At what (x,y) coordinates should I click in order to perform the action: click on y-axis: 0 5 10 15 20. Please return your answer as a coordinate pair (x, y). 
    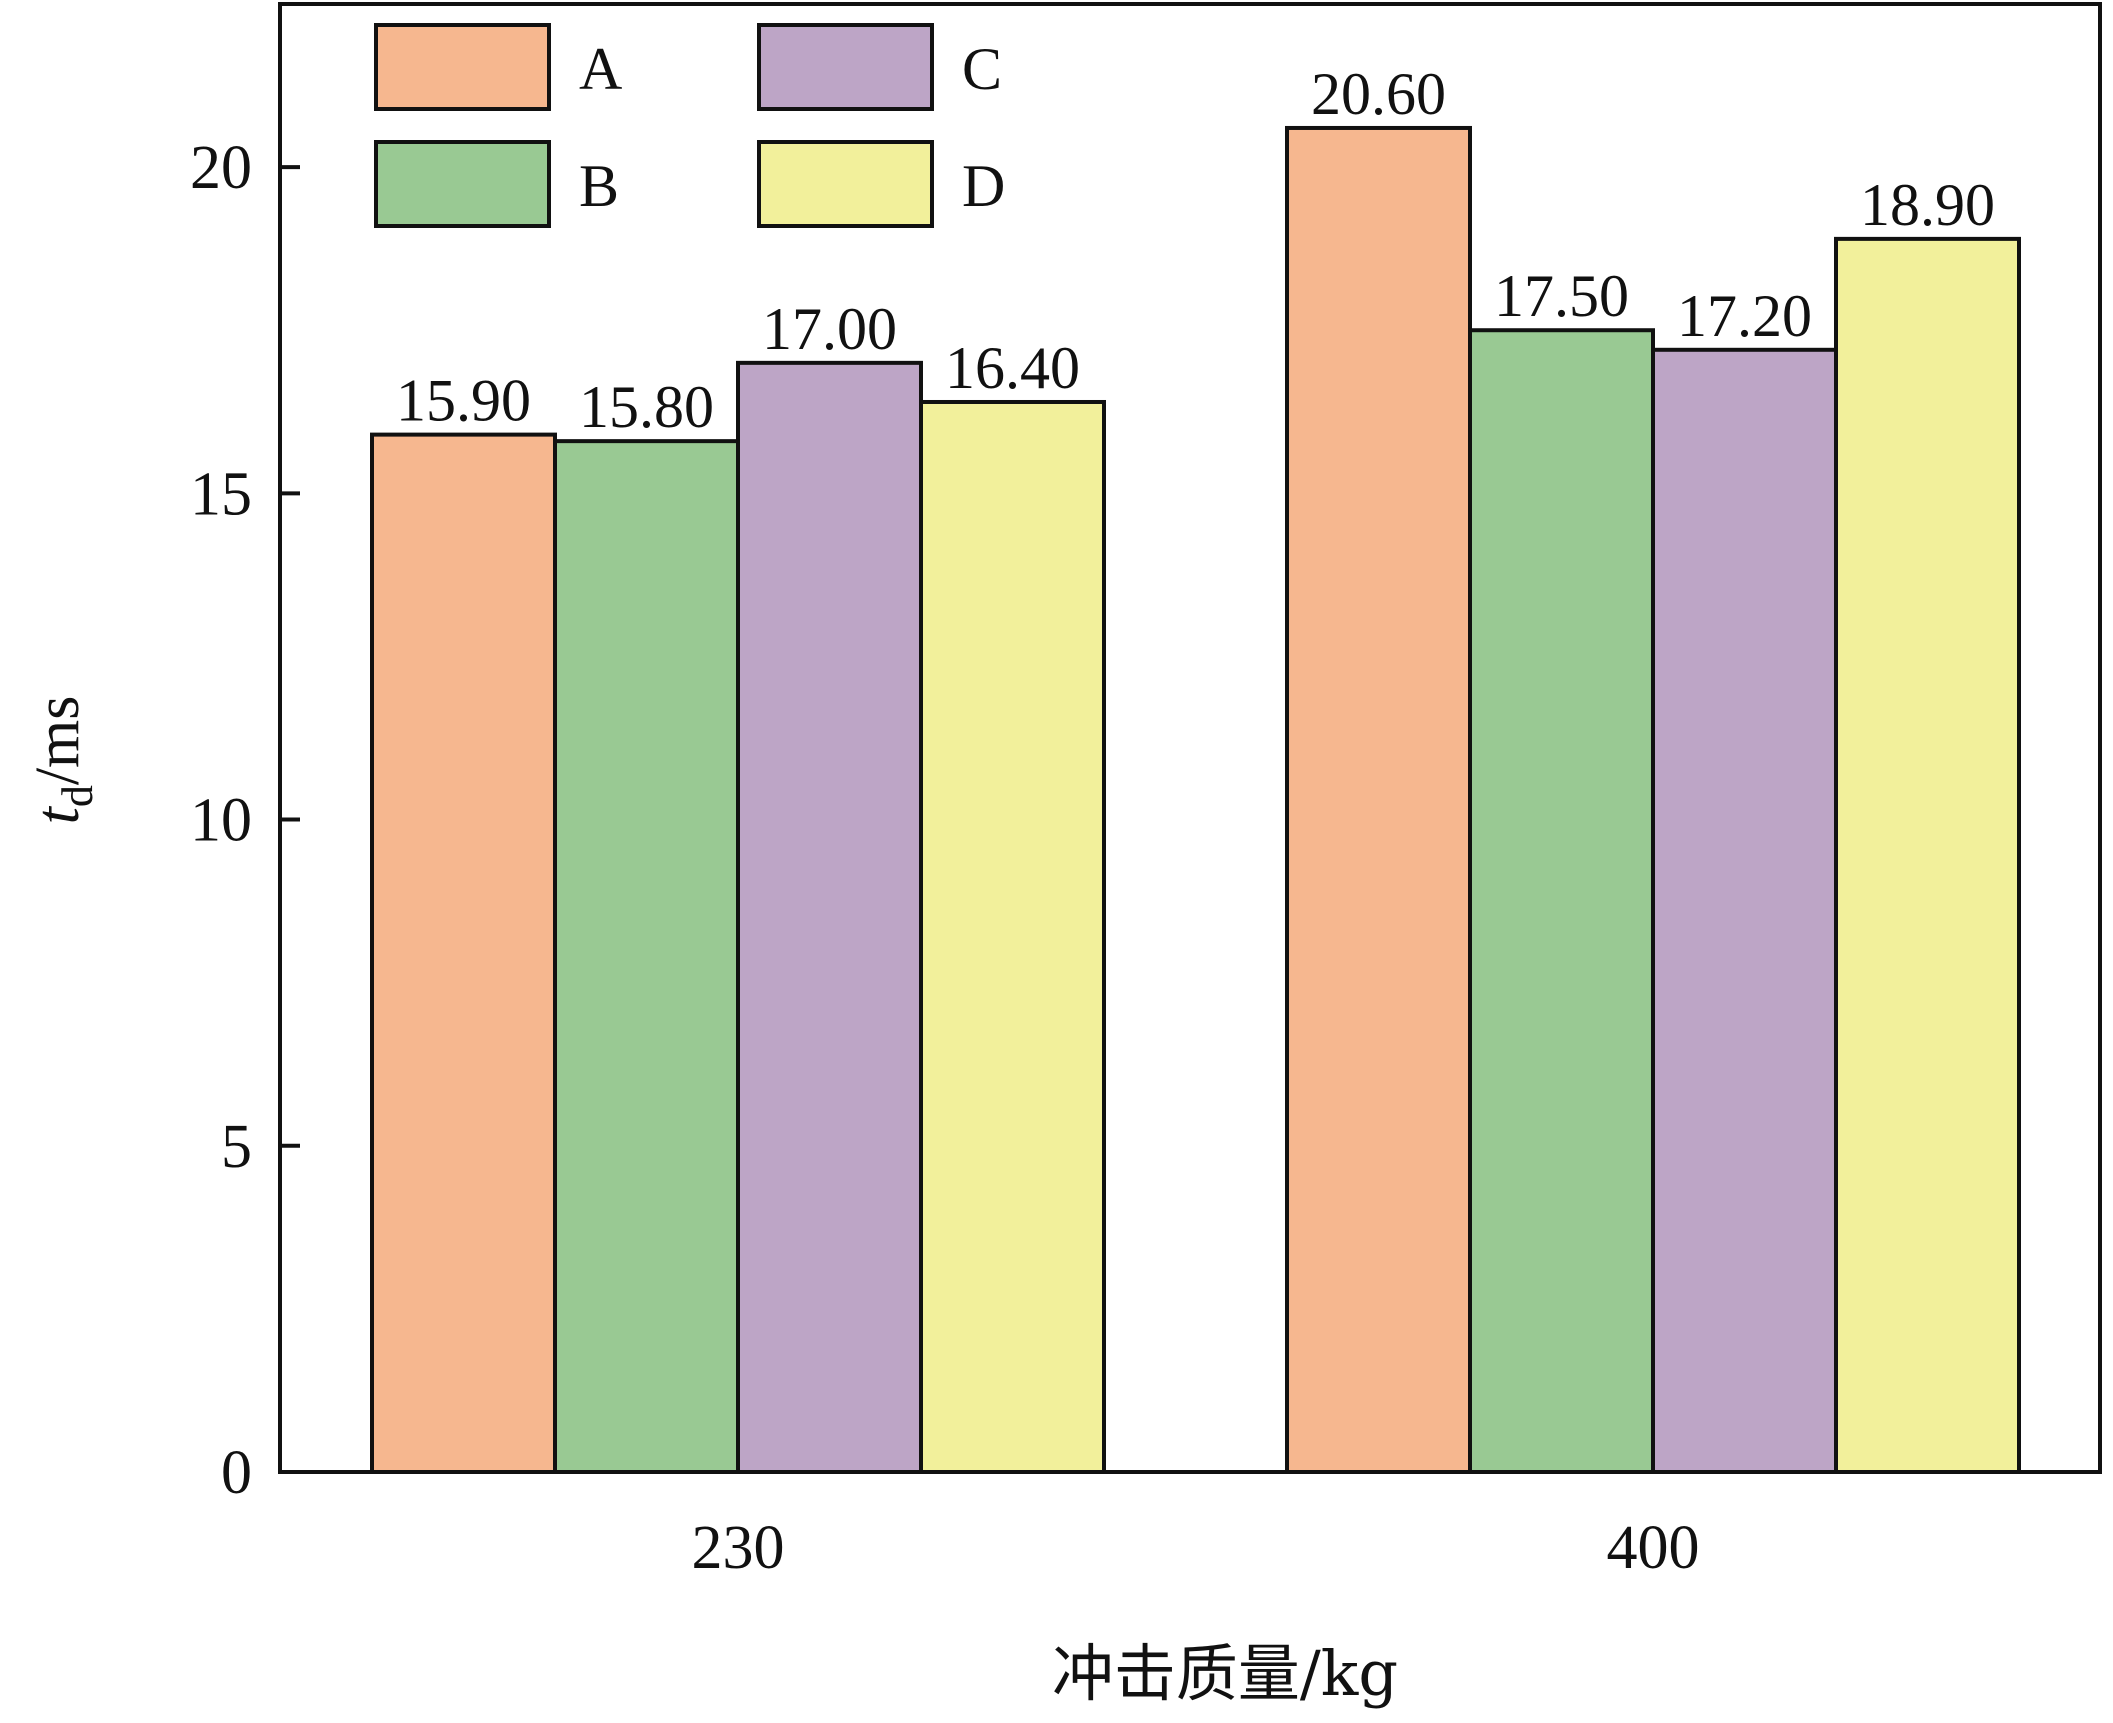
    Looking at the image, I should click on (245, 820).